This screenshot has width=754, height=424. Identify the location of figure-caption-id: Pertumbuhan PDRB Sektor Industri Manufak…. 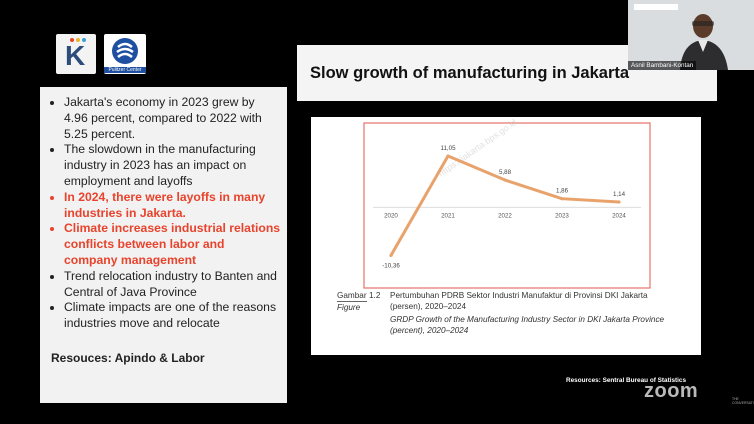
(519, 301).